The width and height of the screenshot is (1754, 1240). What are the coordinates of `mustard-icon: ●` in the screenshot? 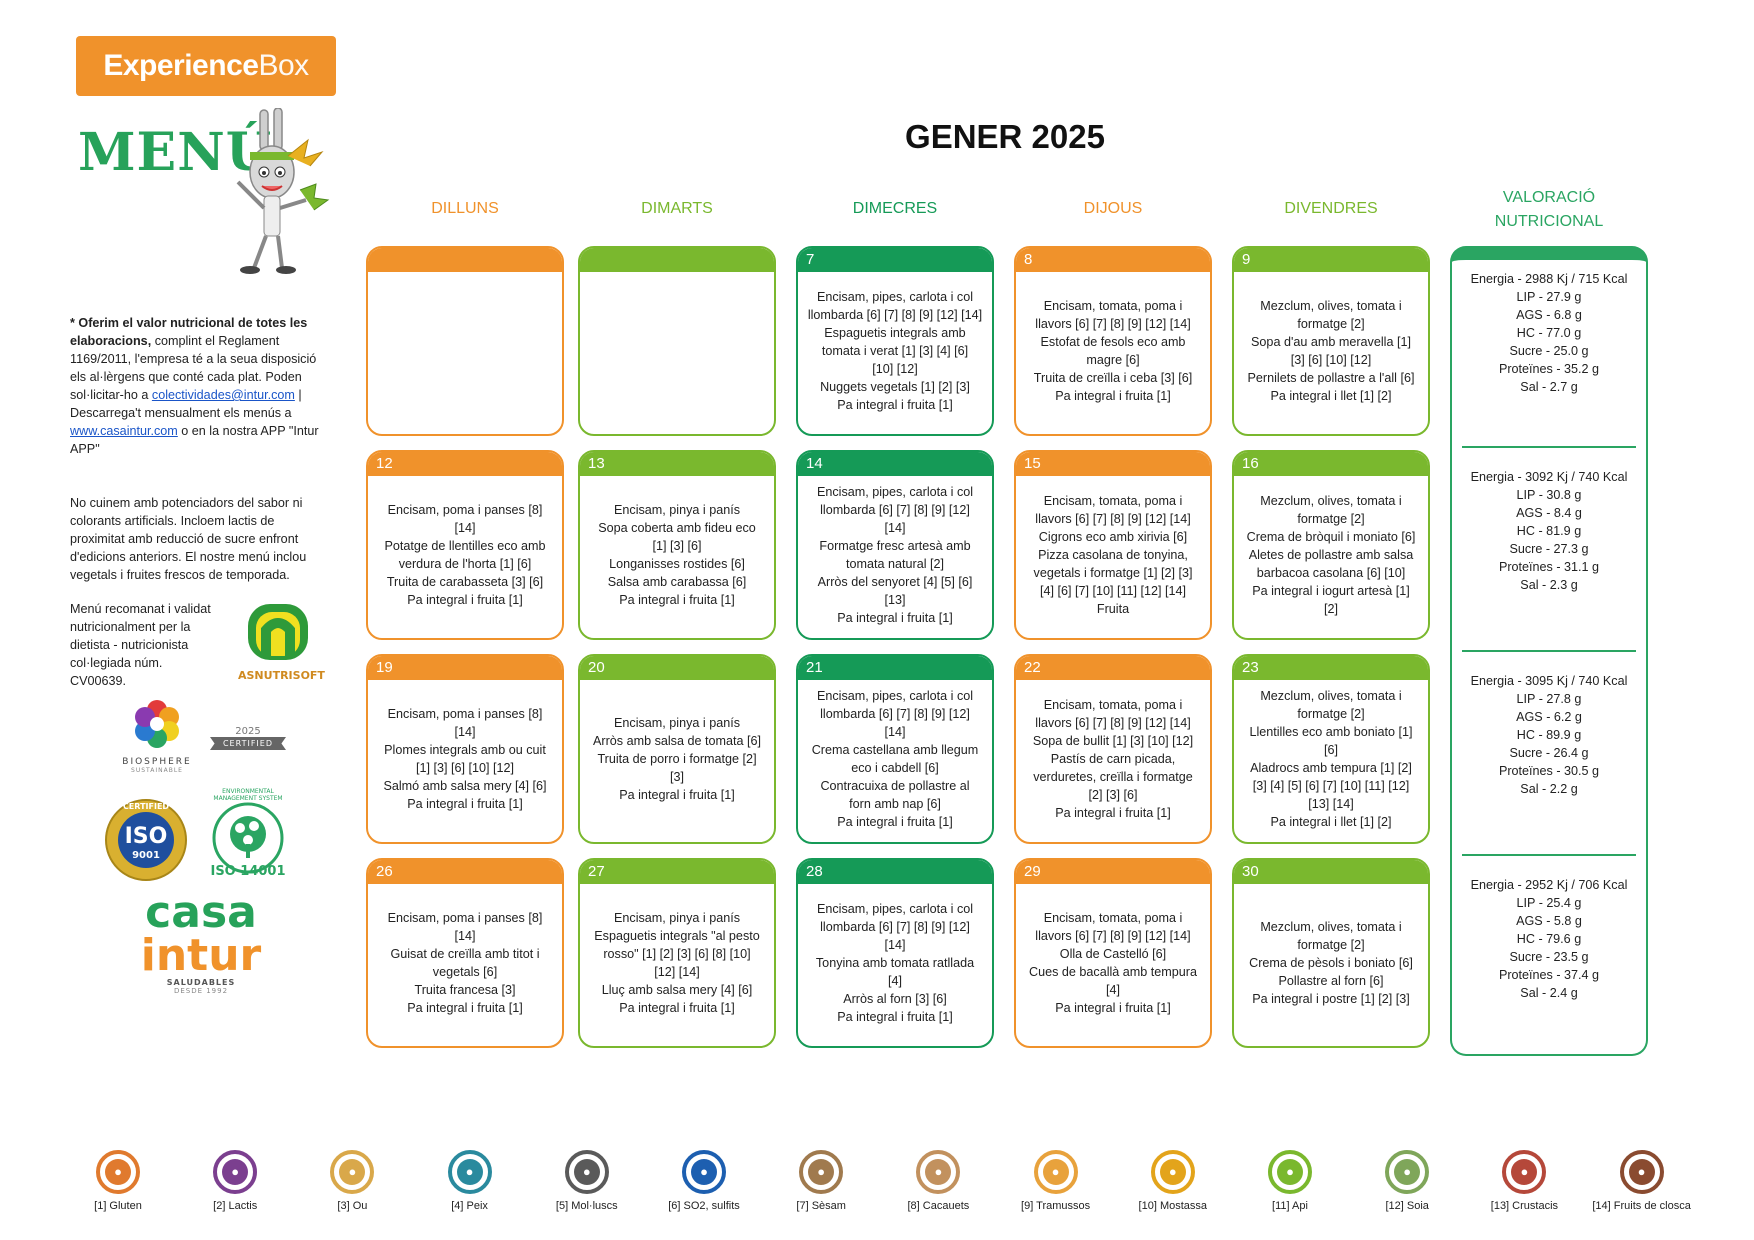 It's located at (1172, 1172).